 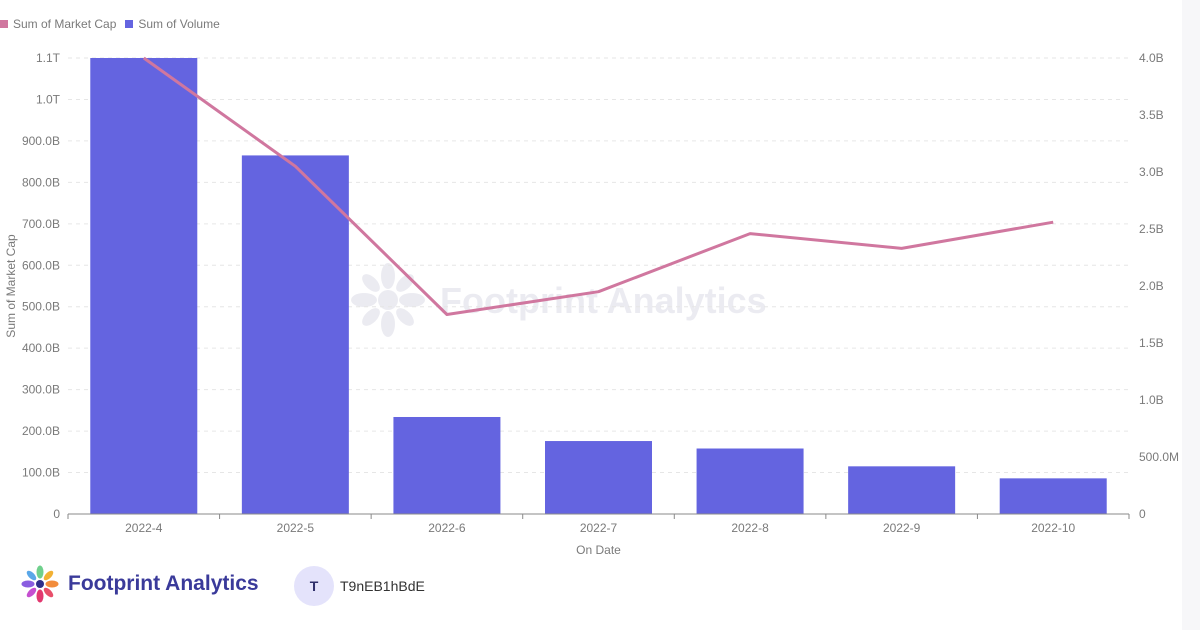 What do you see at coordinates (41, 307) in the screenshot?
I see `y-left-tick-label: 500.0B` at bounding box center [41, 307].